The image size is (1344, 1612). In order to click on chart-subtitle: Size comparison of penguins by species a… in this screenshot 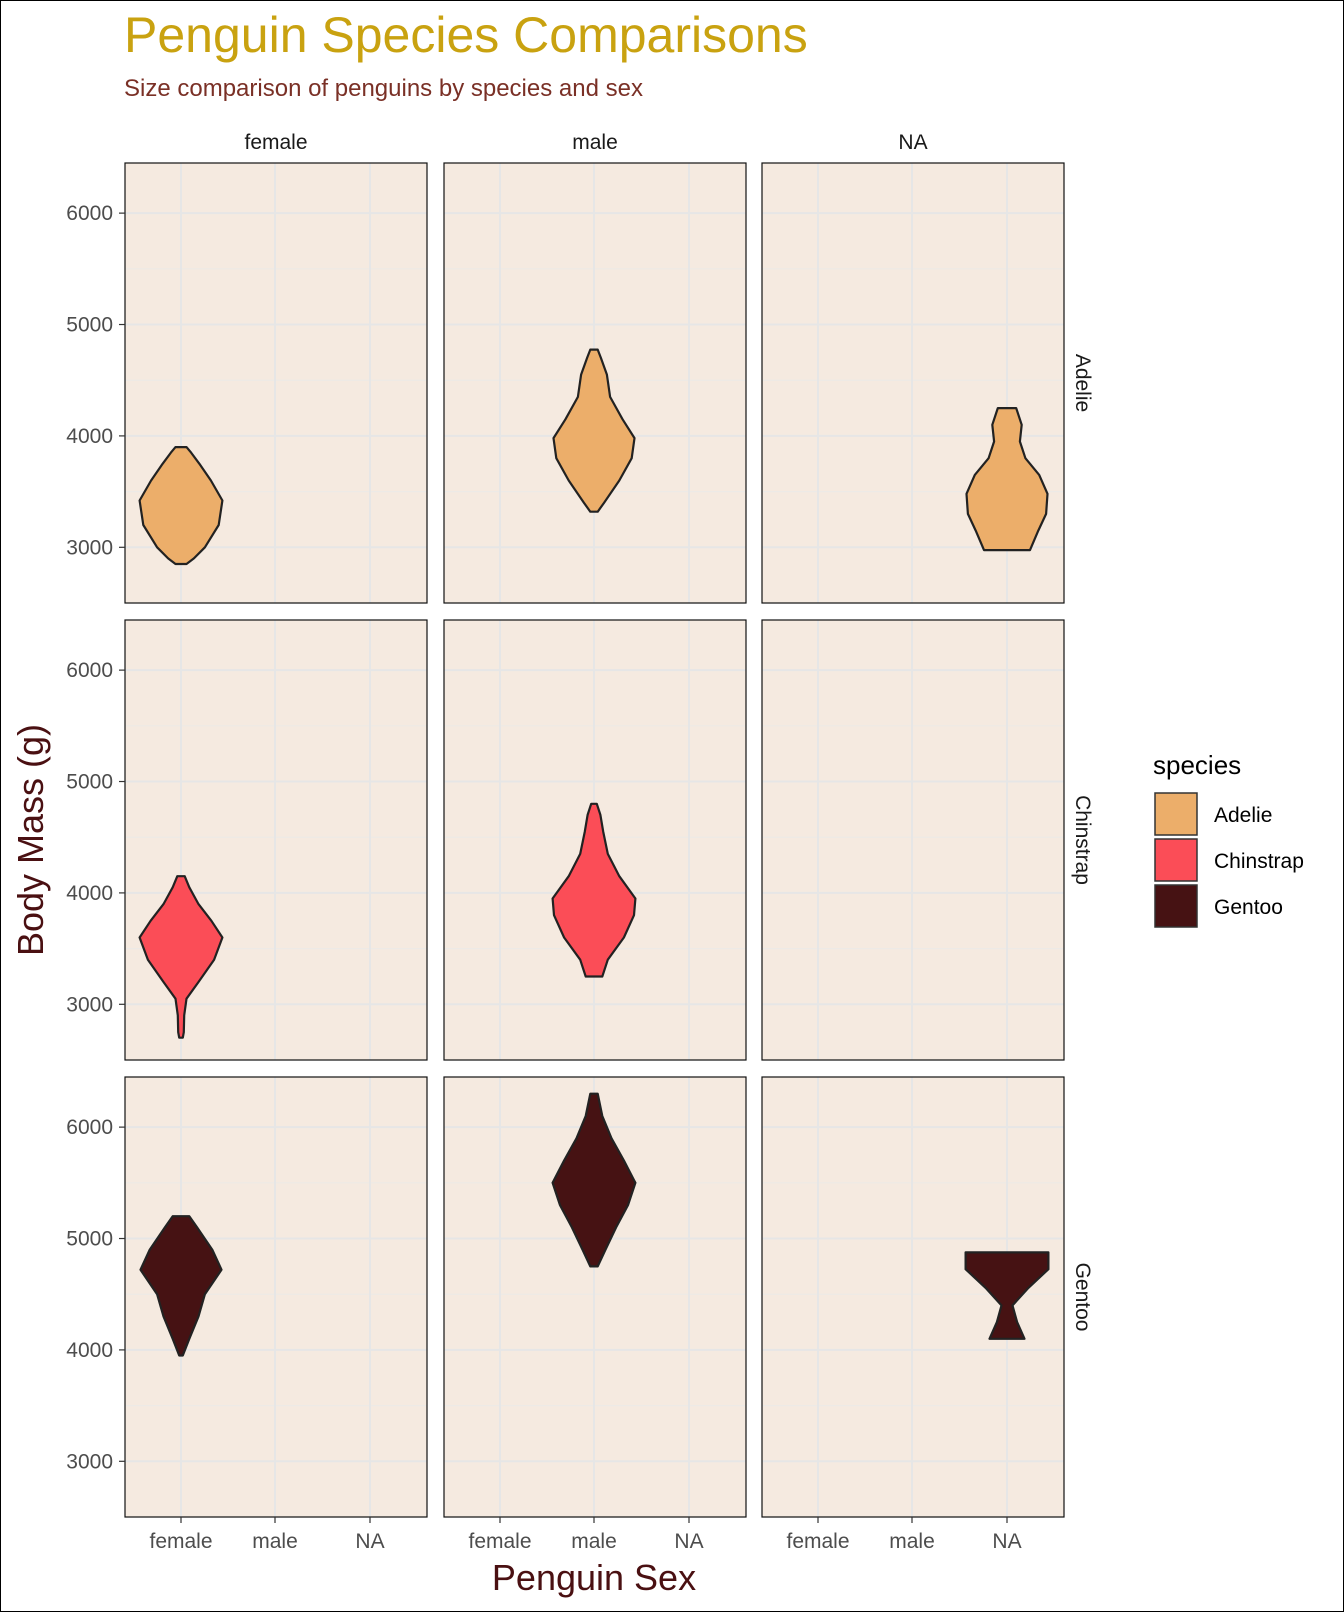, I will do `click(383, 88)`.